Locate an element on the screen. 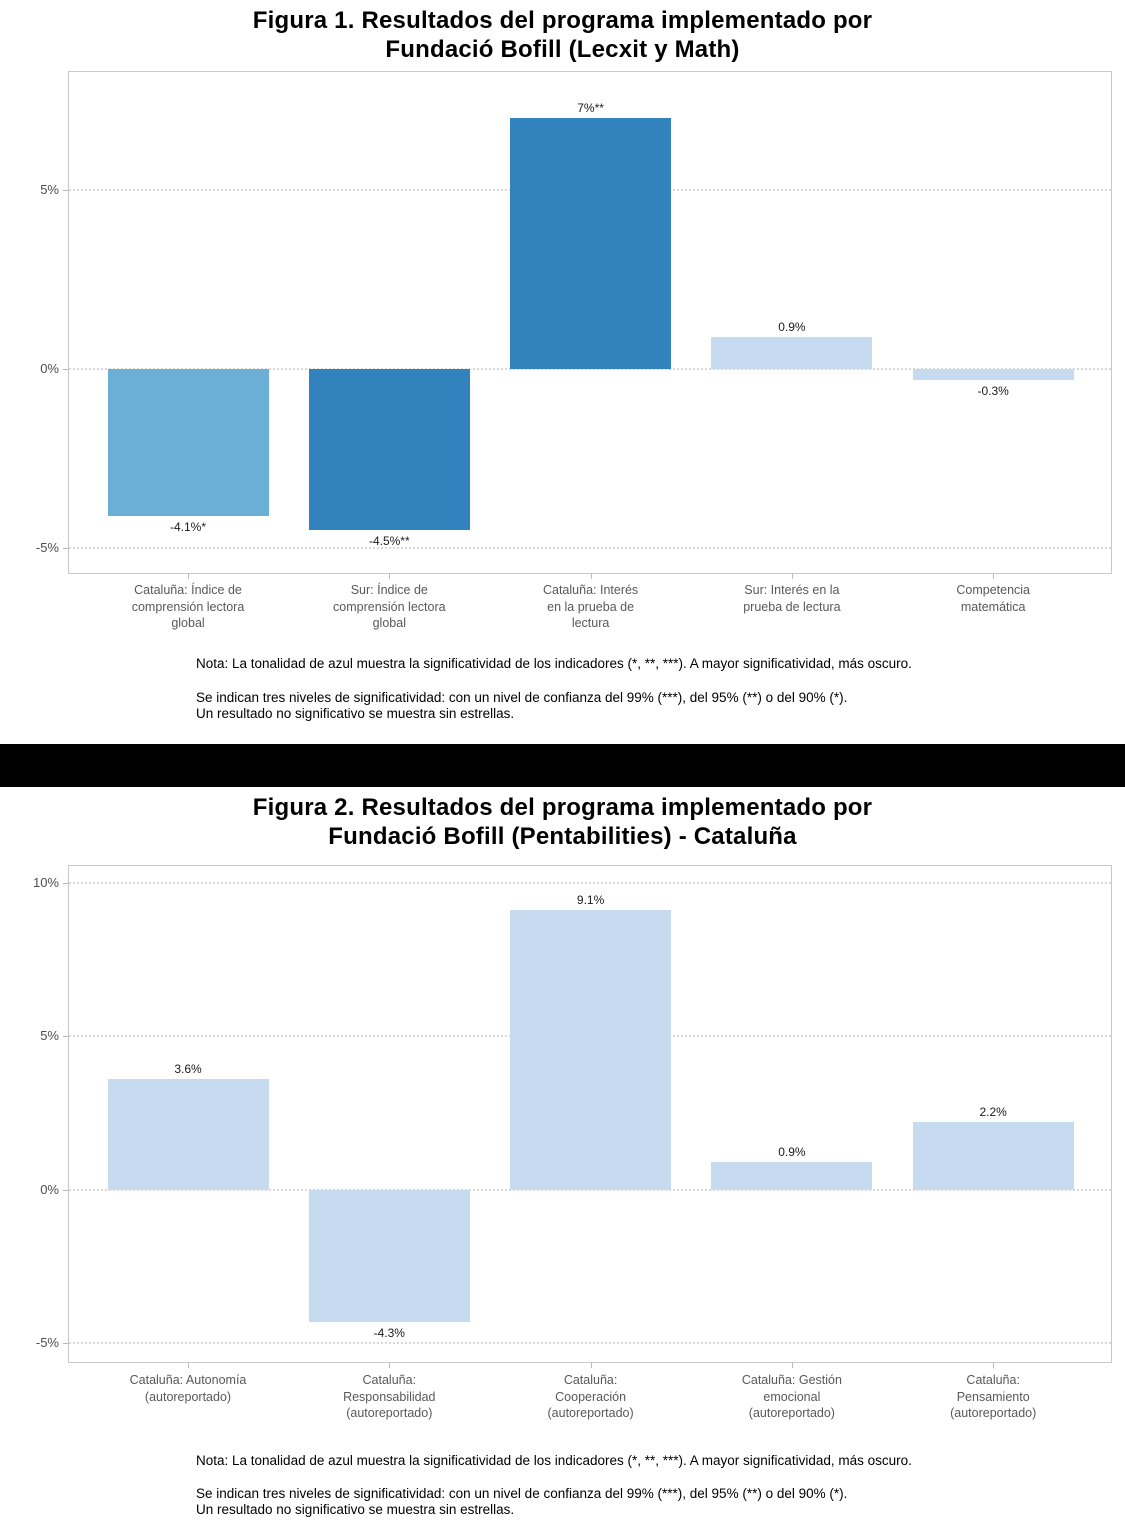 This screenshot has height=1539, width=1125. y-axis-tick-label: 10% is located at coordinates (45, 882).